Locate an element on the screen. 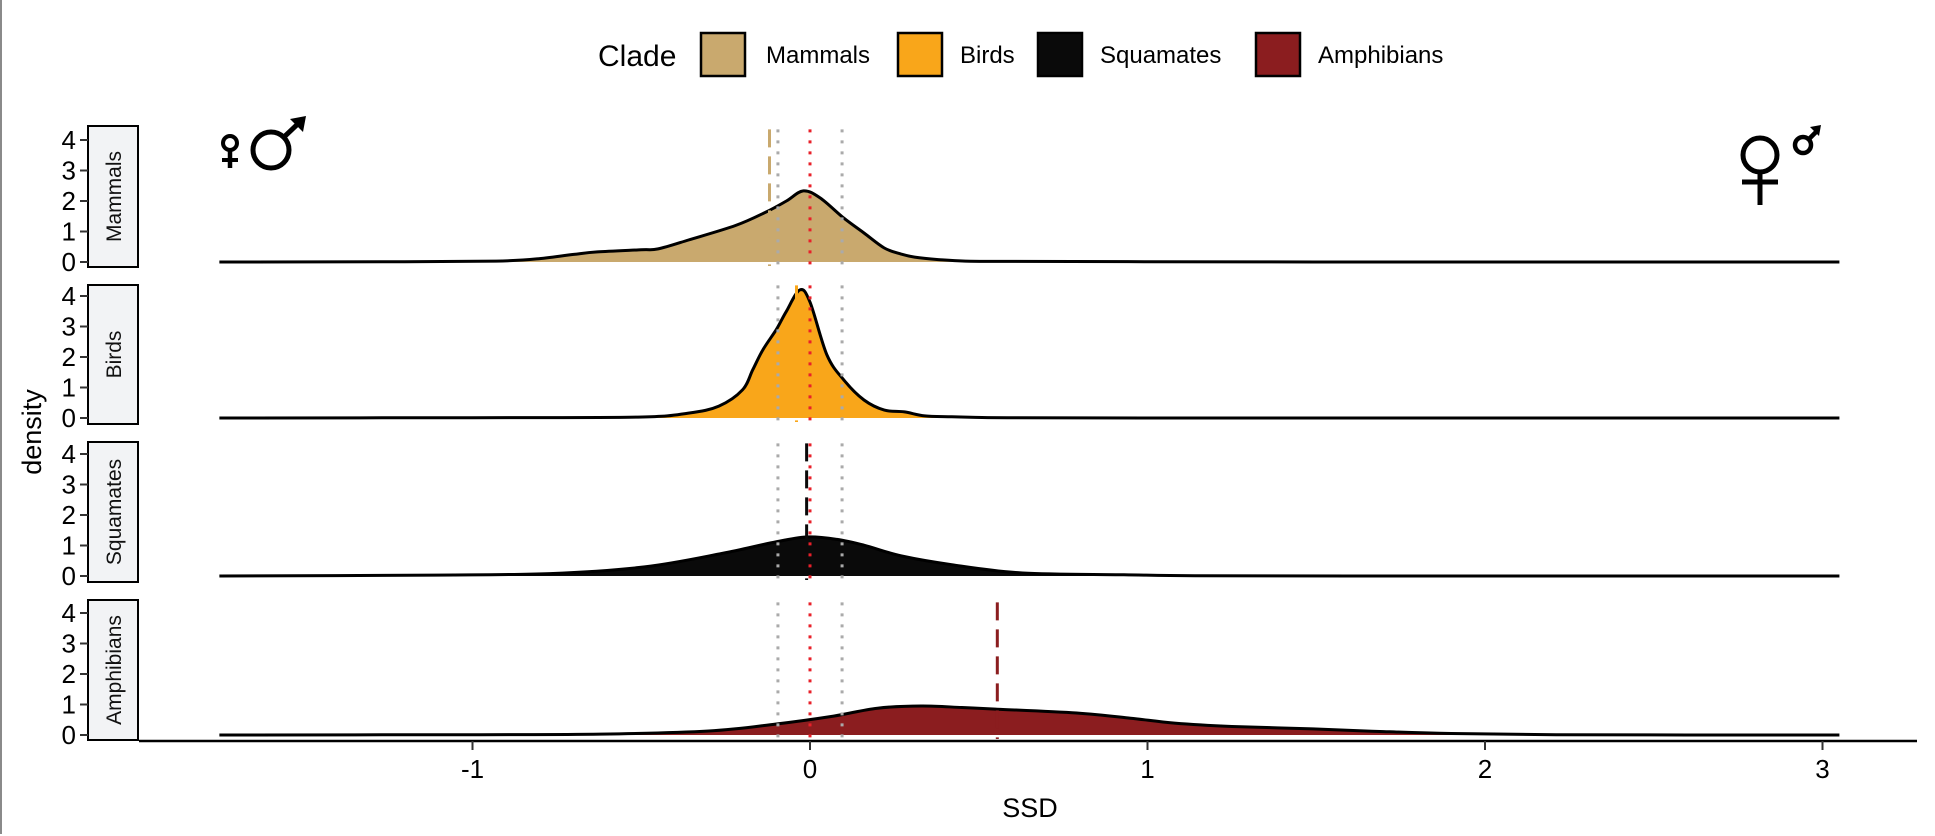 The width and height of the screenshot is (1935, 836). male-biased-annotation is located at coordinates (263, 143).